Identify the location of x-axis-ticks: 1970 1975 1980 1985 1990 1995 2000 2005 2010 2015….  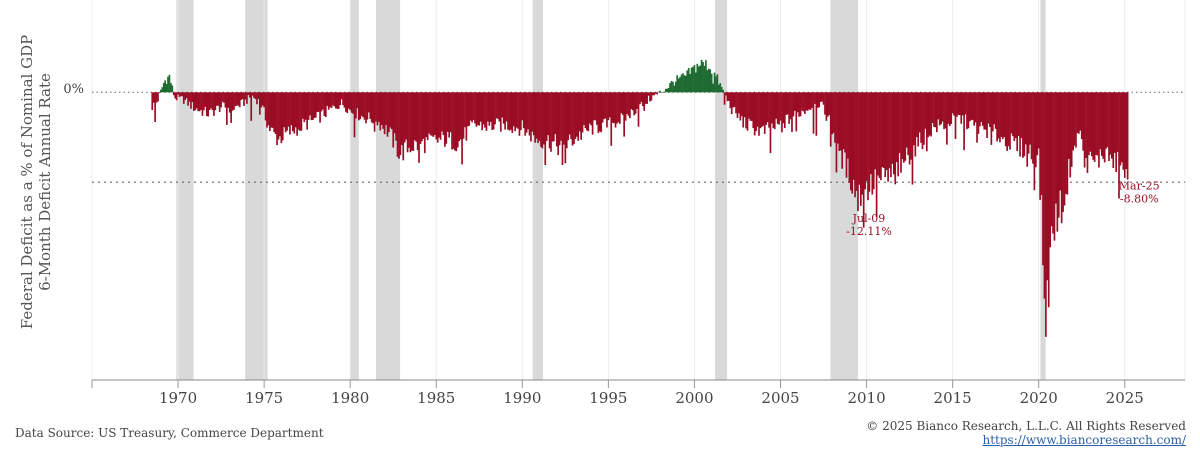
(617, 393).